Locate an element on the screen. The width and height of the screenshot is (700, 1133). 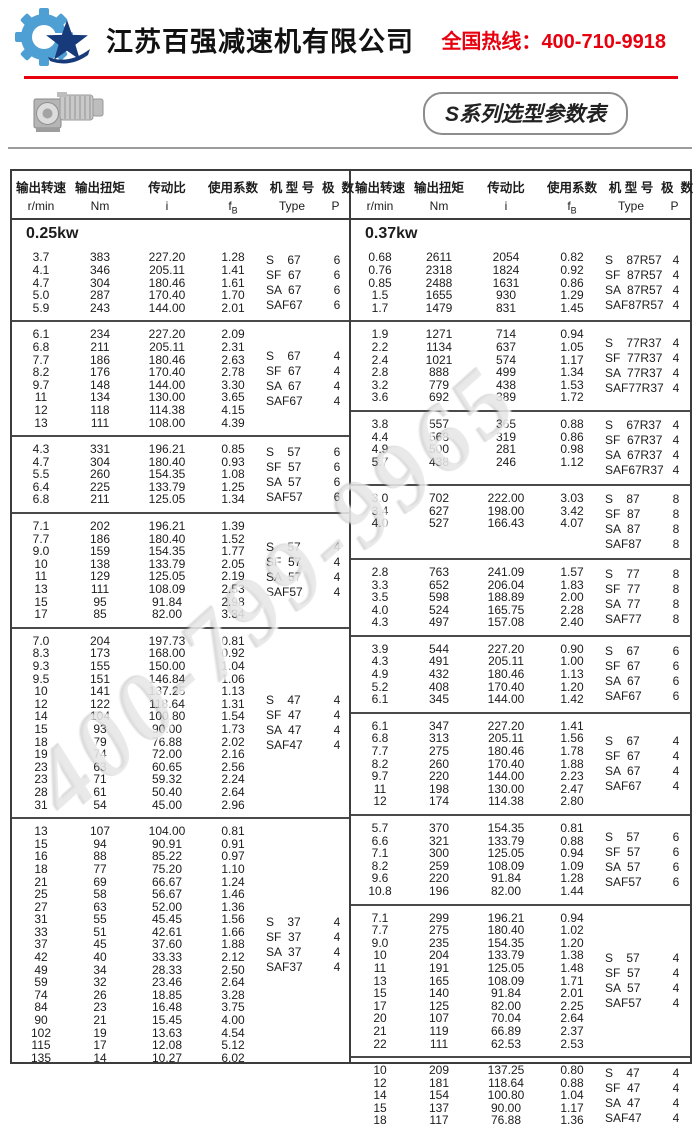
table-row: 4.7 304 180.40 0.93 is located at coordinates (137, 462).